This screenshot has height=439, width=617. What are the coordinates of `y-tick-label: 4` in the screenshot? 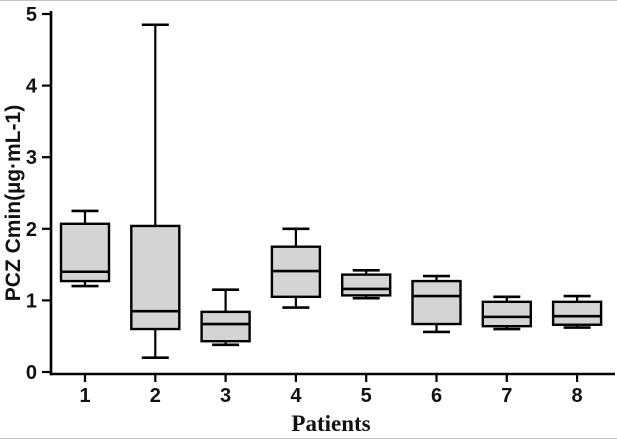 It's located at (32, 87).